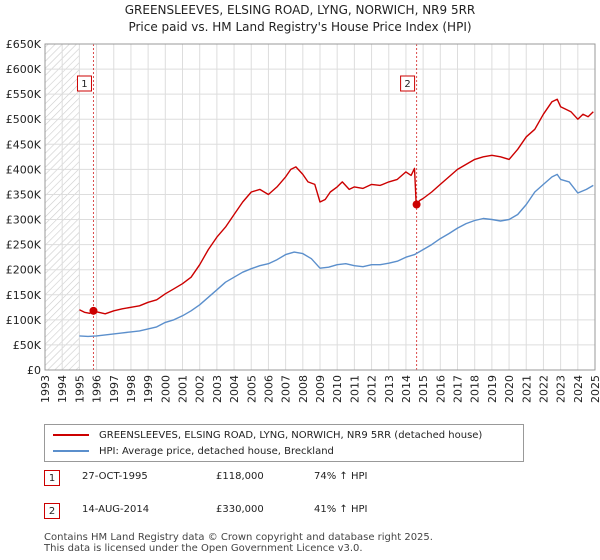 The image size is (600, 560). I want to click on annotation-label-1: 1, so click(84, 84).